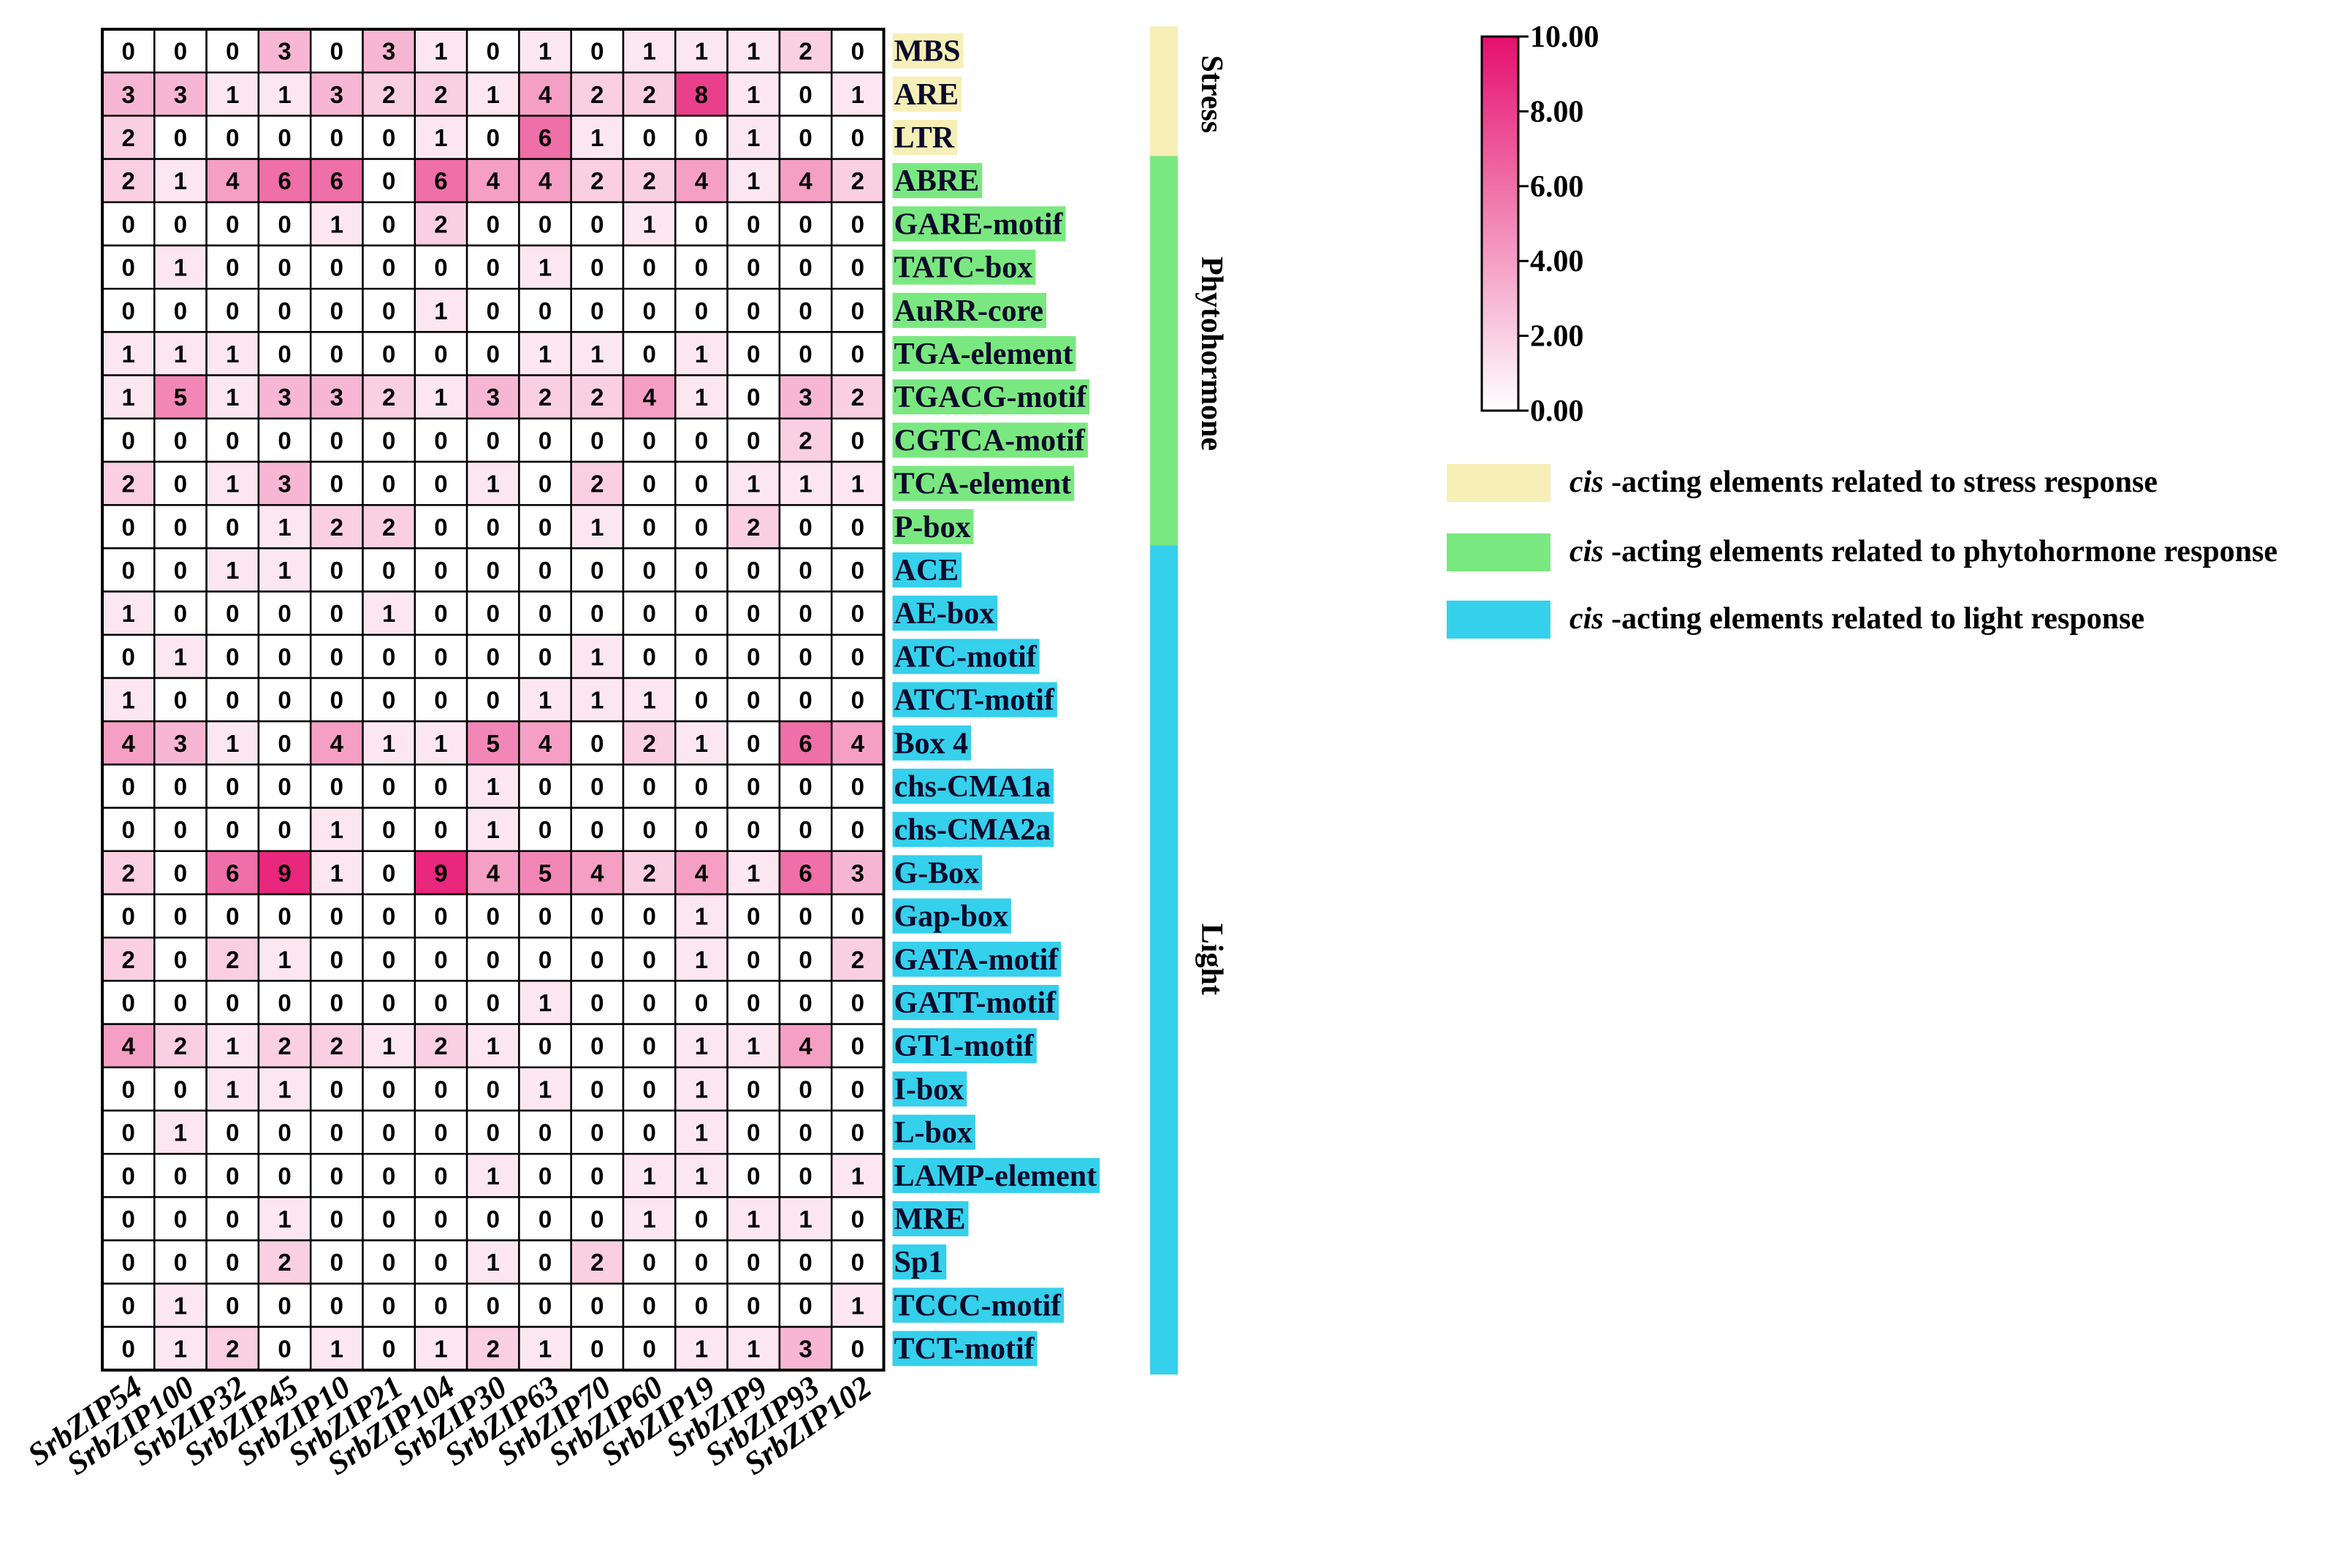 This screenshot has width=2352, height=1568. Describe the element at coordinates (1498, 620) in the screenshot. I see `legend-swatch` at that location.